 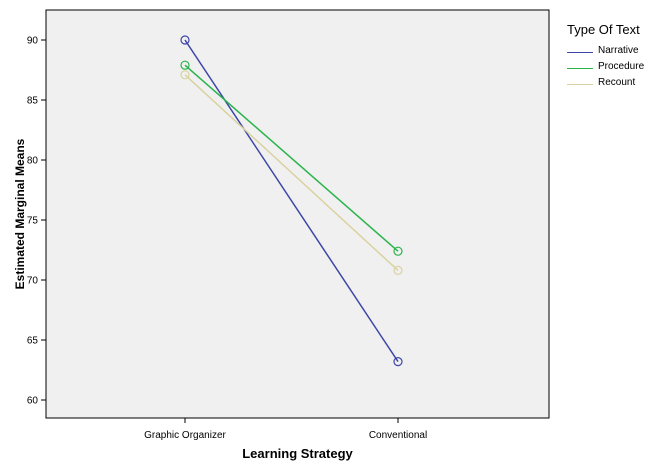 What do you see at coordinates (603, 29) in the screenshot?
I see `legend-title: Type Of Text` at bounding box center [603, 29].